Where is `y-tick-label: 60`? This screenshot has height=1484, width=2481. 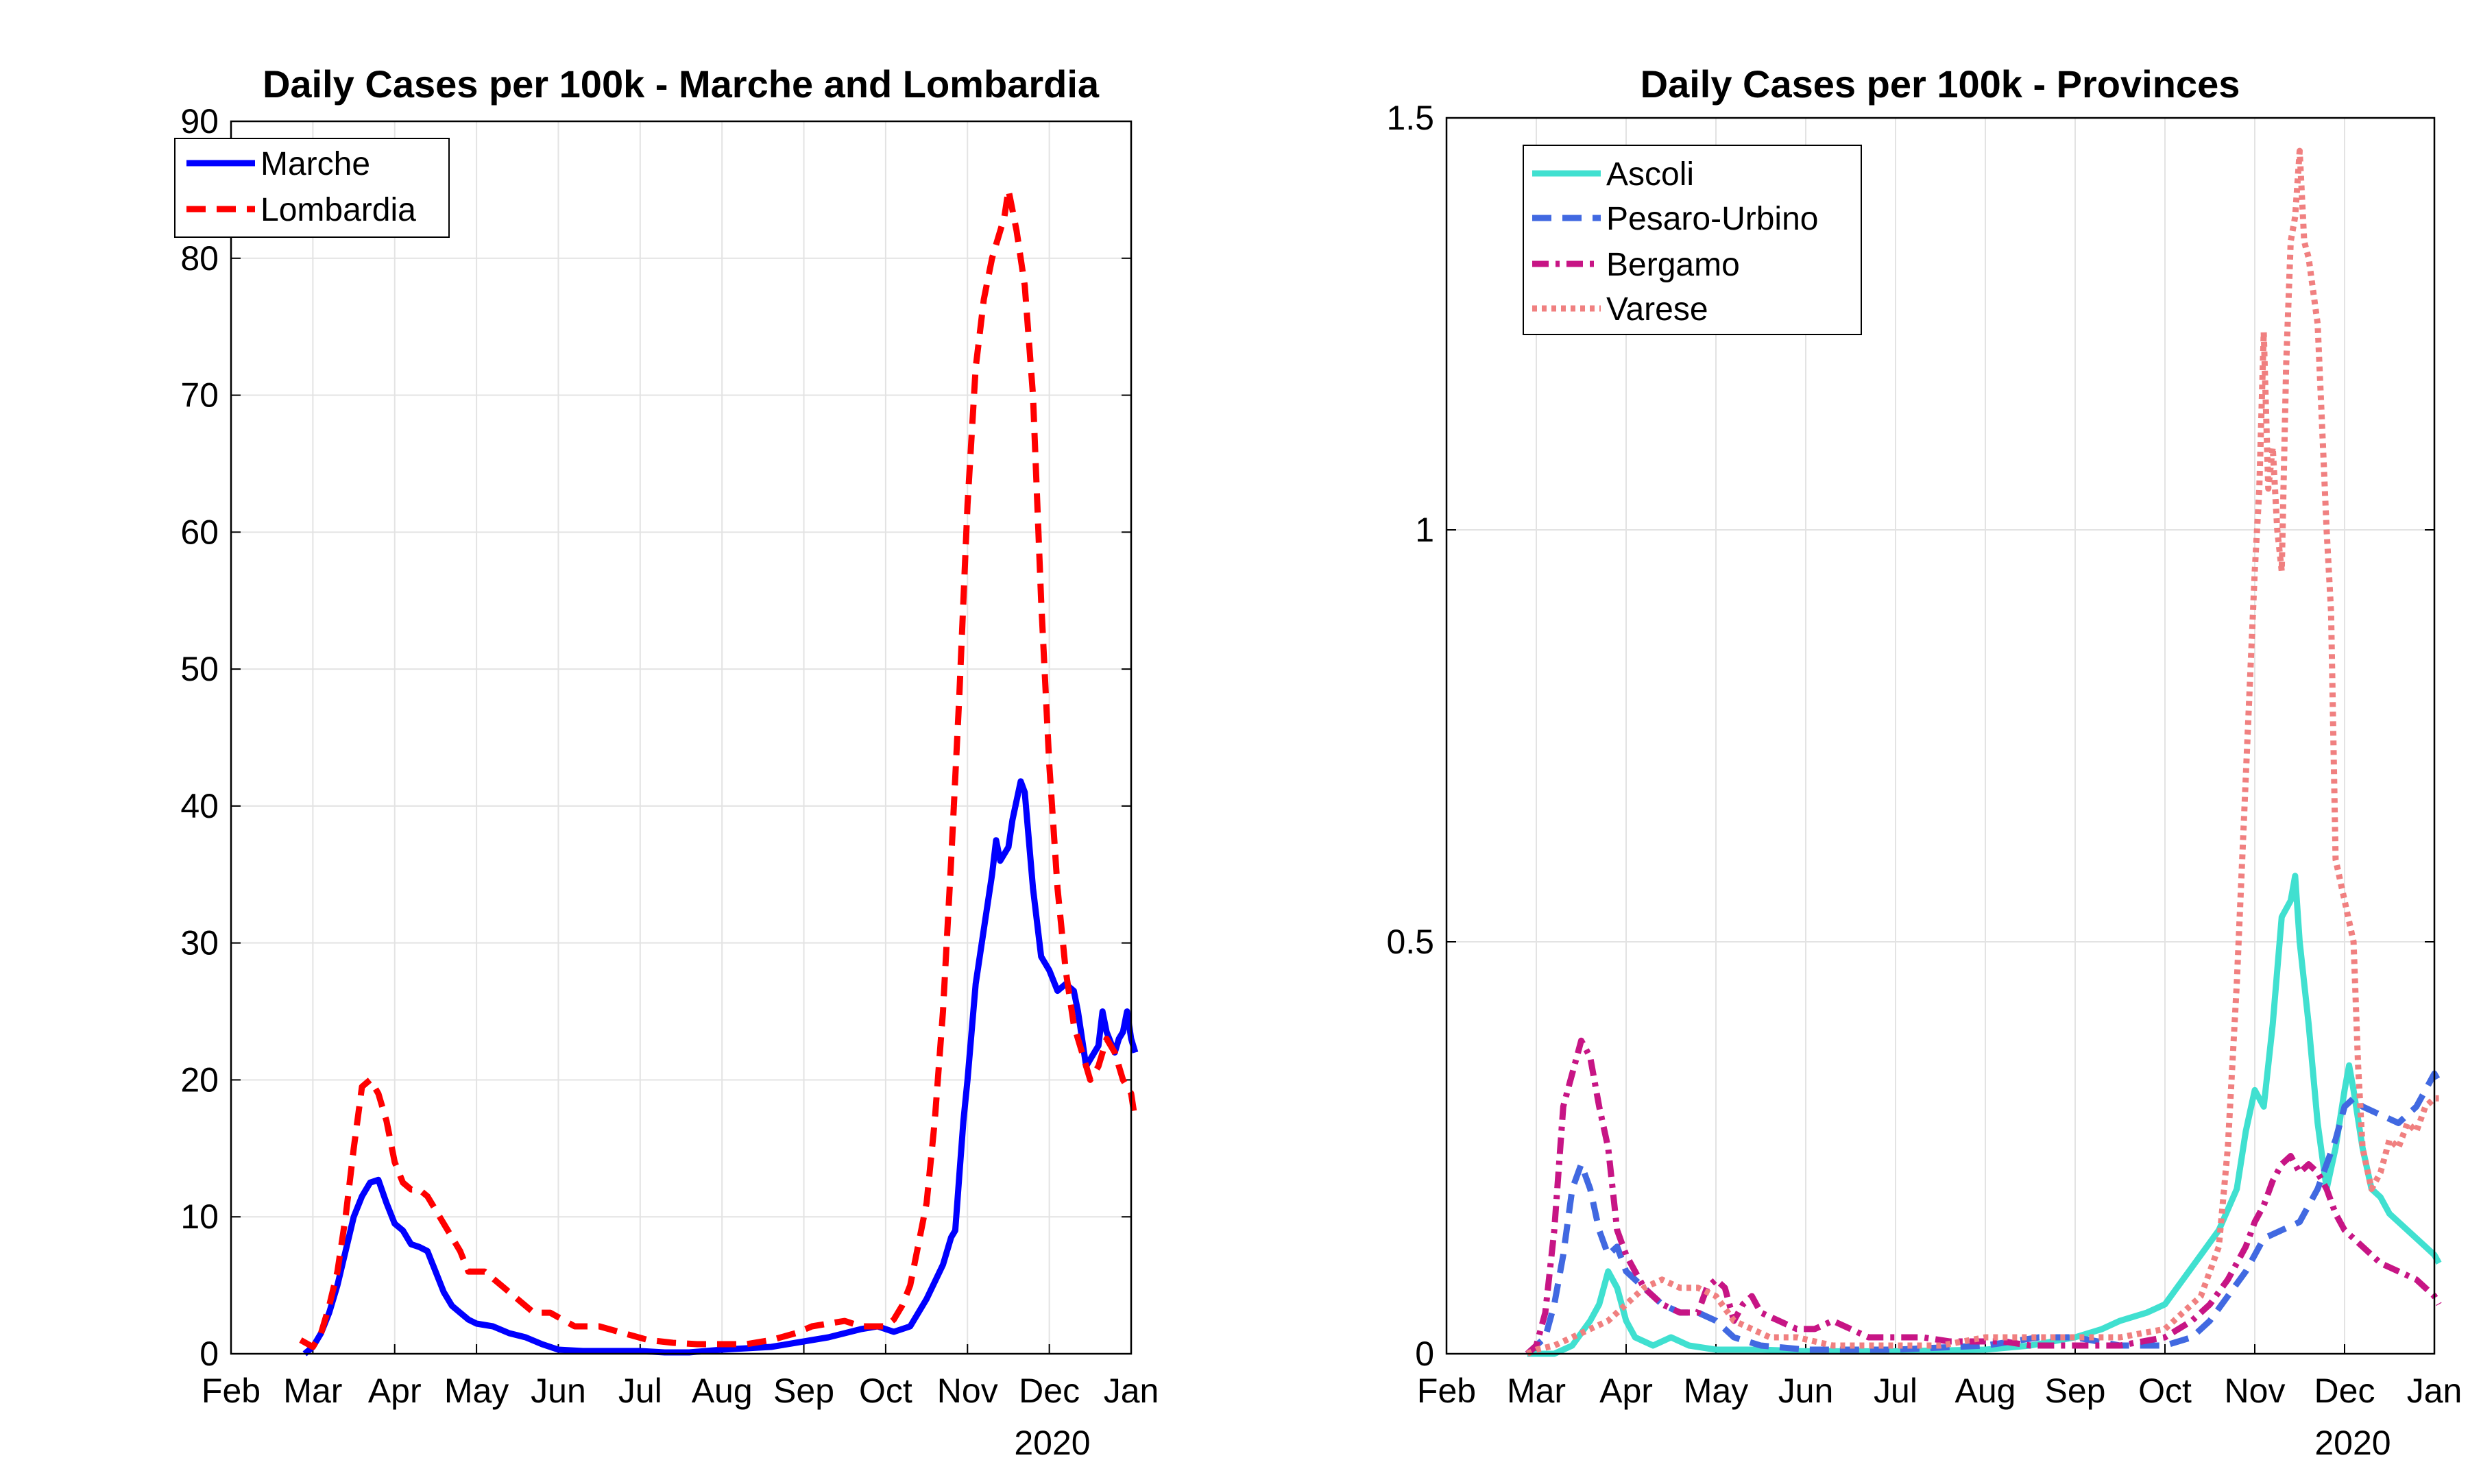 y-tick-label: 60 is located at coordinates (199, 532).